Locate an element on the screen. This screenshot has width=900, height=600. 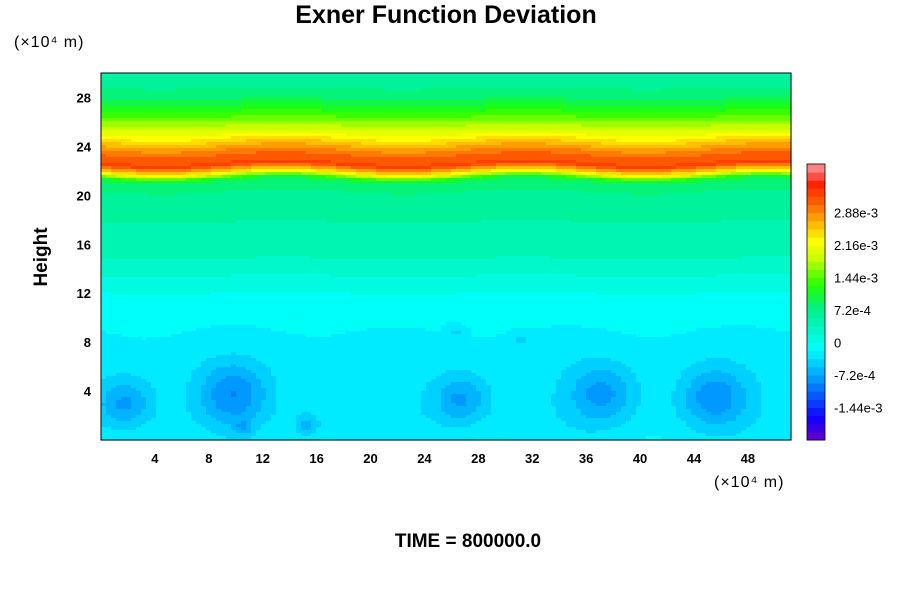
colorbar-tick-label: -1.44e-3 is located at coordinates (858, 408).